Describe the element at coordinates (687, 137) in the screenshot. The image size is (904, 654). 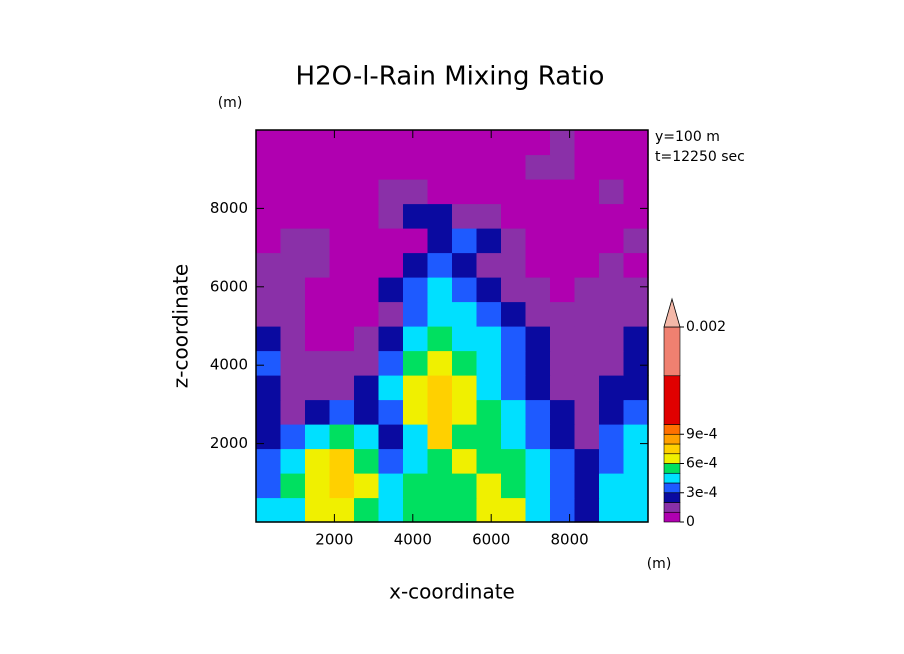
I see `annotation: y=100 m` at that location.